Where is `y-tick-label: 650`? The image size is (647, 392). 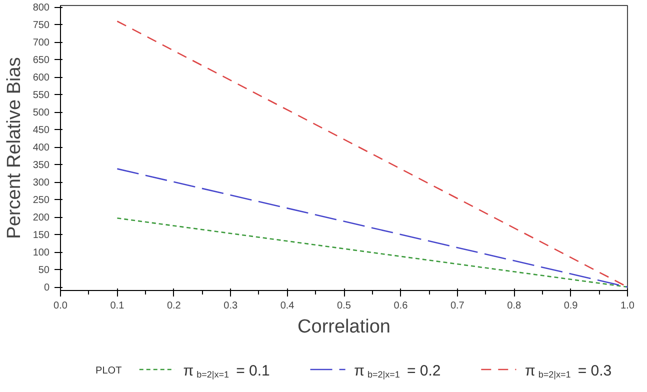 y-tick-label: 650 is located at coordinates (41, 60).